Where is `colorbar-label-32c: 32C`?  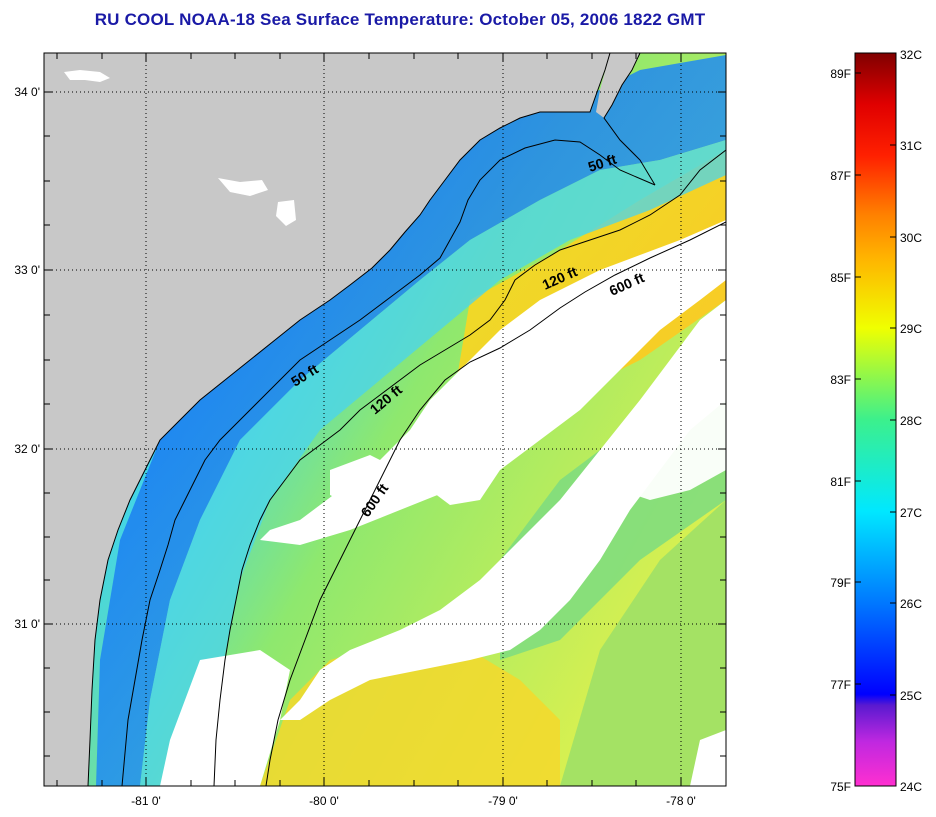 colorbar-label-32c: 32C is located at coordinates (911, 55).